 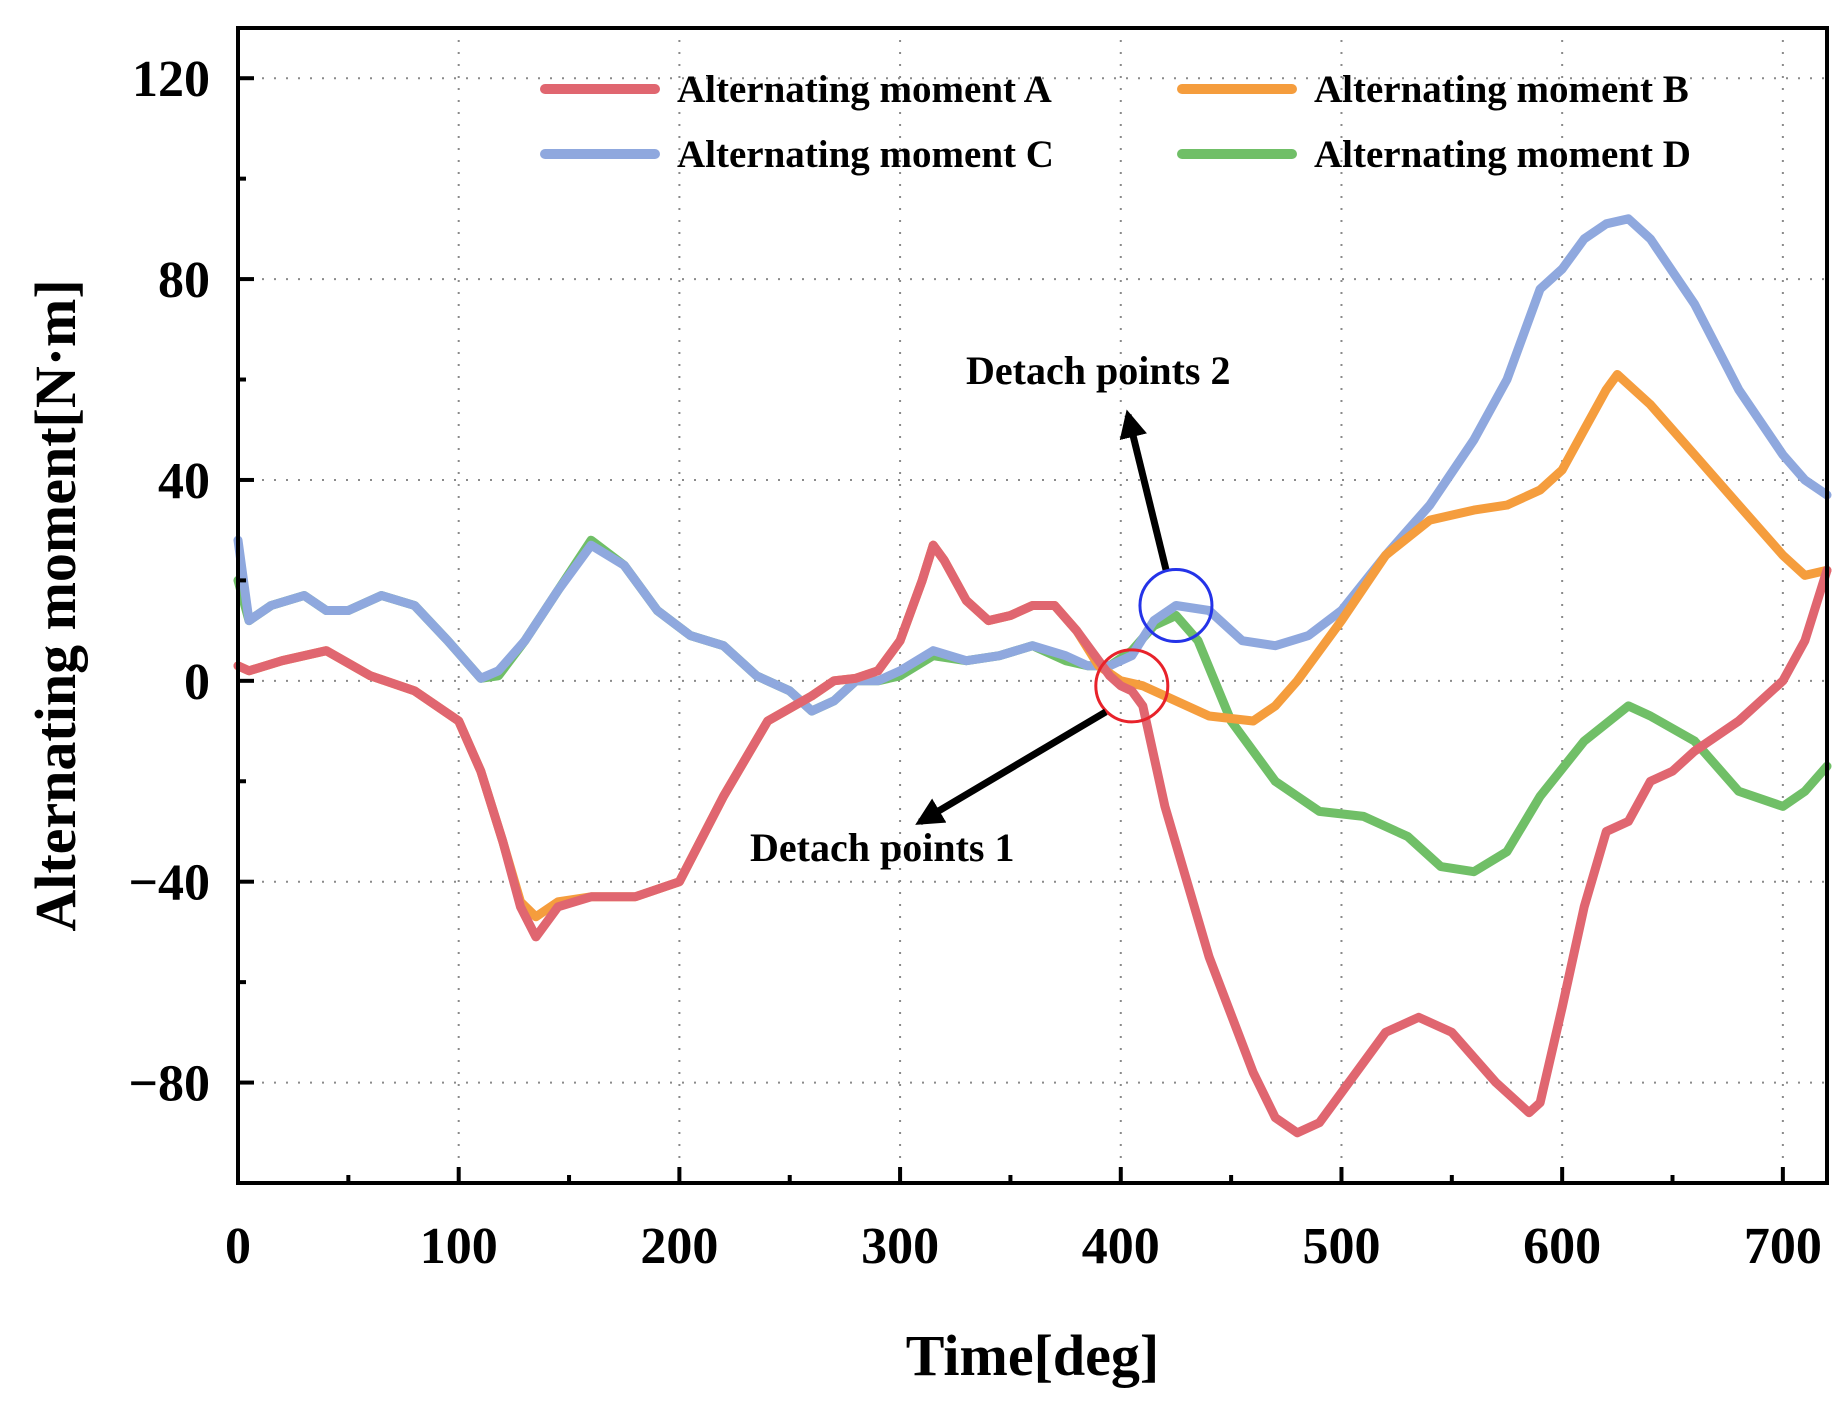 What do you see at coordinates (1132, 686) in the screenshot?
I see `detach-point-1-circle` at bounding box center [1132, 686].